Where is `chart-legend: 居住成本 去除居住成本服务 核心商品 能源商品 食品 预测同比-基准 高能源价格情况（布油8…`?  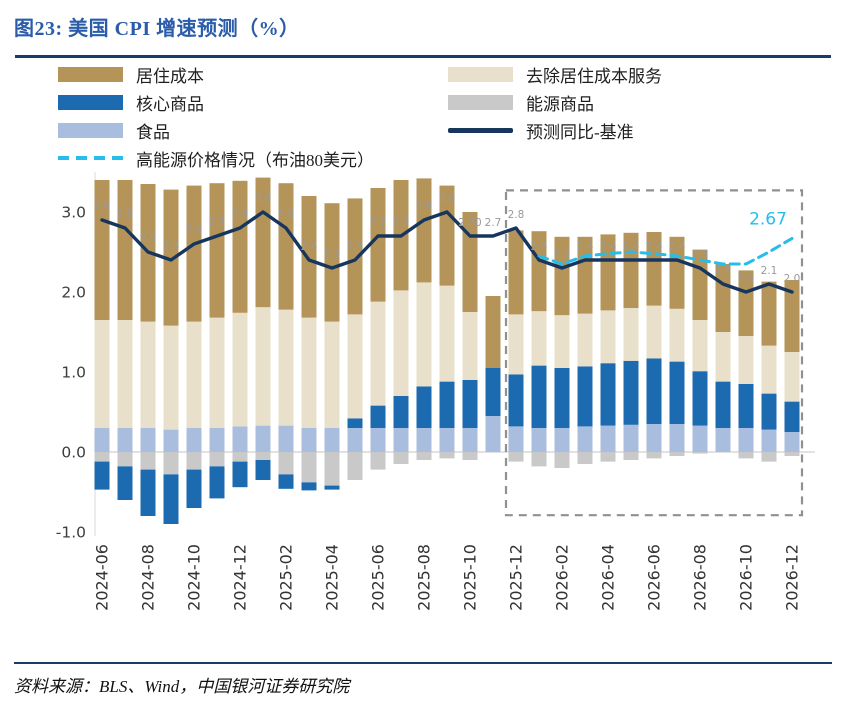
chart-legend: 居住成本 去除居住成本服务 核心商品 能源商品 食品 预测同比-基准 高能源价格情况（布油8… is located at coordinates (443, 116).